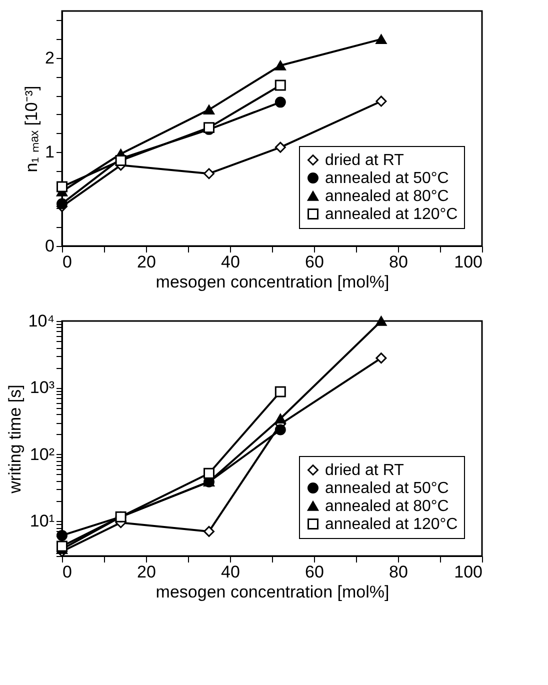  Describe the element at coordinates (32, 129) in the screenshot. I see `y-axis-title: n₁ ₘₐₓ [10⁻³]` at that location.